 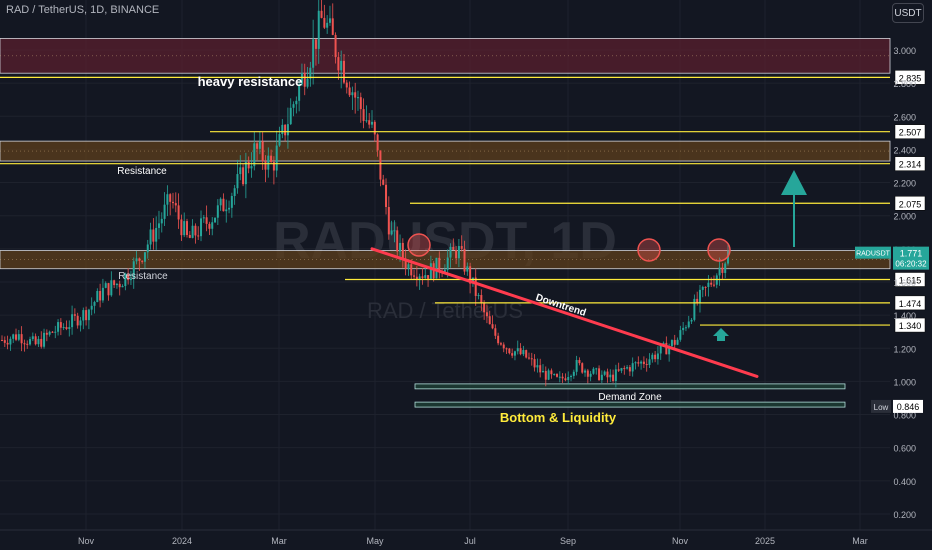 What do you see at coordinates (904, 349) in the screenshot?
I see `price-tick: 1.200` at bounding box center [904, 349].